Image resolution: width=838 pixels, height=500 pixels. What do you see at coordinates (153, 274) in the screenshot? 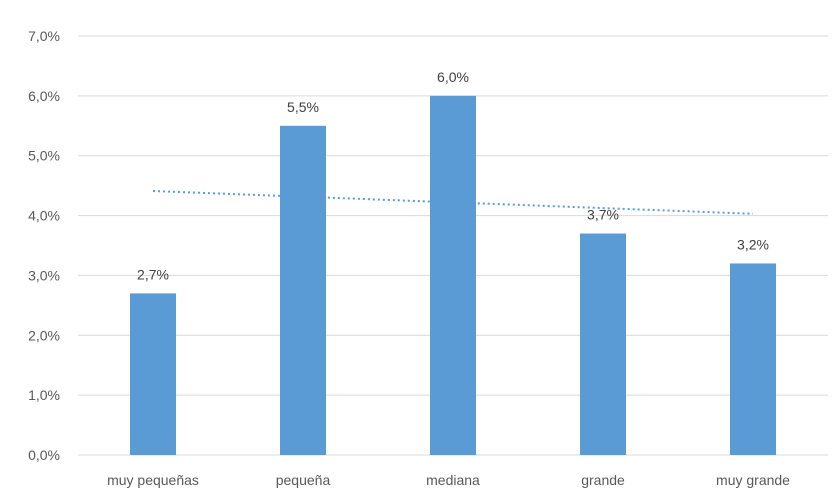
I see `data-label: 2,7%` at bounding box center [153, 274].